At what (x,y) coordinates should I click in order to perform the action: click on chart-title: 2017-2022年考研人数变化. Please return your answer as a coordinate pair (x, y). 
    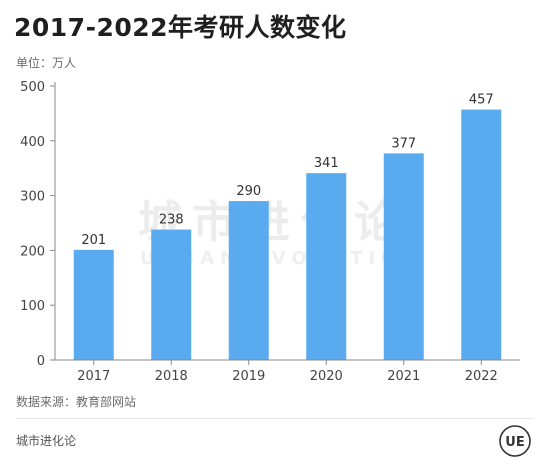
    Looking at the image, I should click on (180, 27).